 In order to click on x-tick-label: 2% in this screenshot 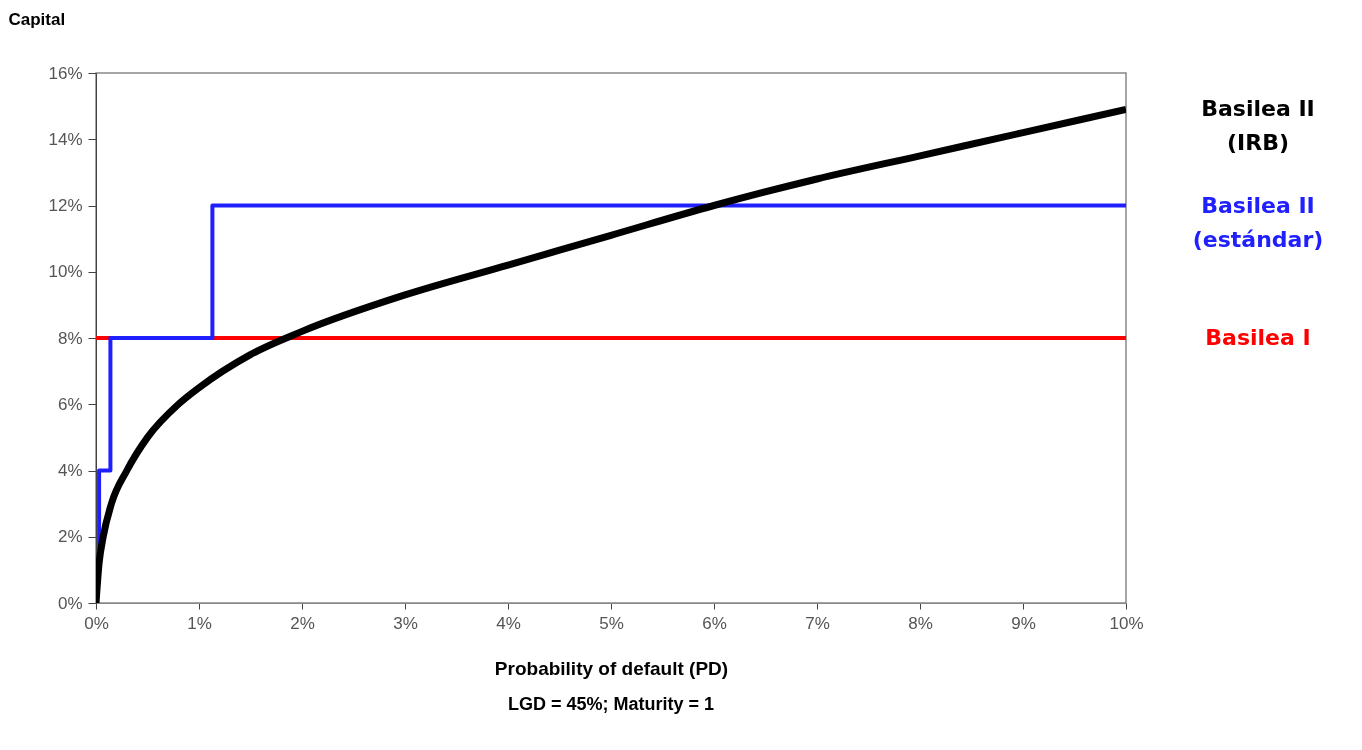, I will do `click(302, 623)`.